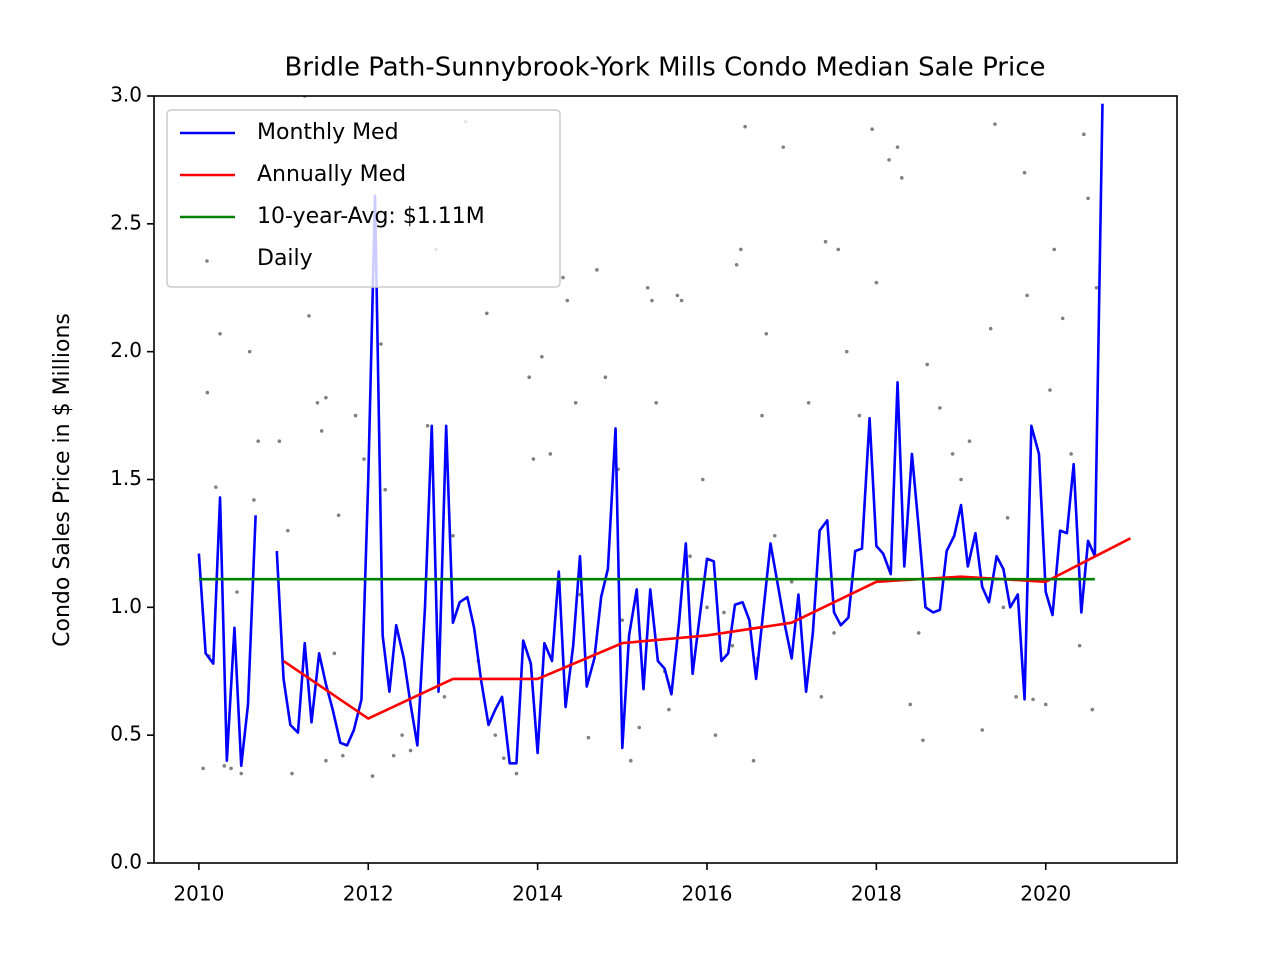 Image resolution: width=1280 pixels, height=960 pixels. What do you see at coordinates (126, 478) in the screenshot?
I see `y-tick-label: 1.5` at bounding box center [126, 478].